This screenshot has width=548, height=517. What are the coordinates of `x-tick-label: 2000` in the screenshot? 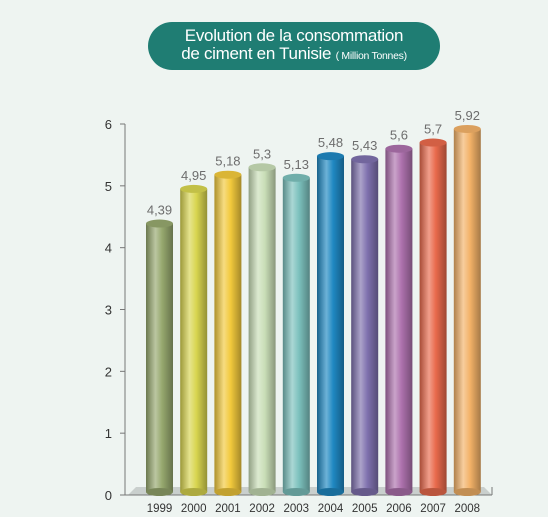 It's located at (194, 509).